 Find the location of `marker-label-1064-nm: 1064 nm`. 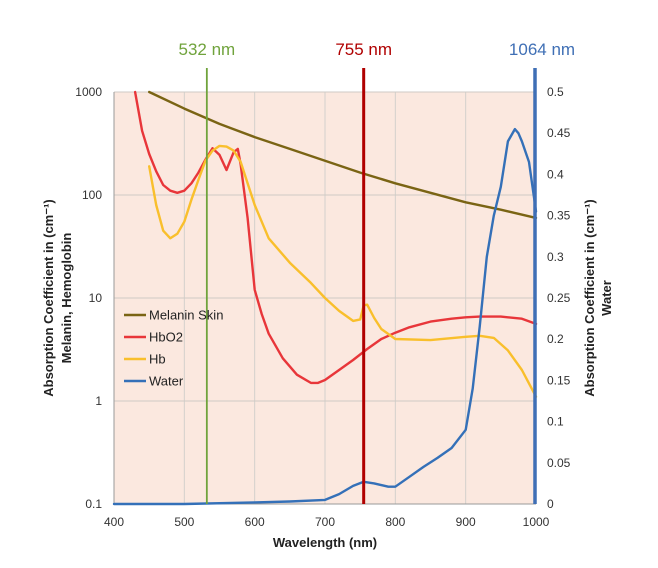

marker-label-1064-nm: 1064 nm is located at coordinates (542, 49).